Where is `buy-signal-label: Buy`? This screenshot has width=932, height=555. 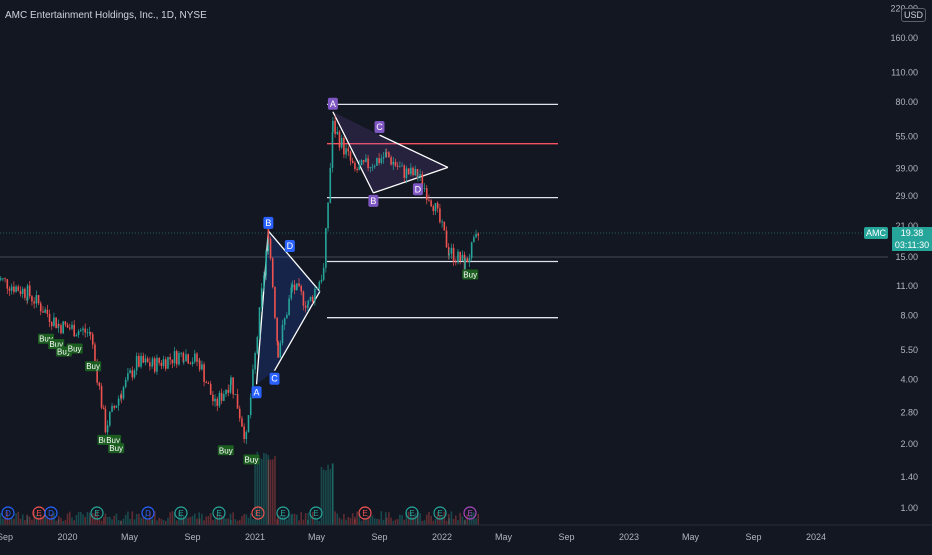 buy-signal-label: Buy is located at coordinates (470, 274).